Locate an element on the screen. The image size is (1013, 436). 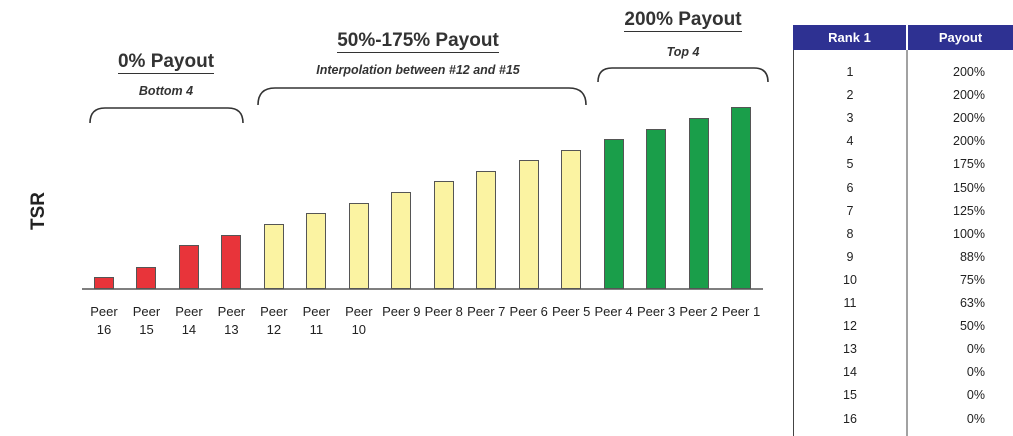
rank-cell: 8 is located at coordinates (850, 233).